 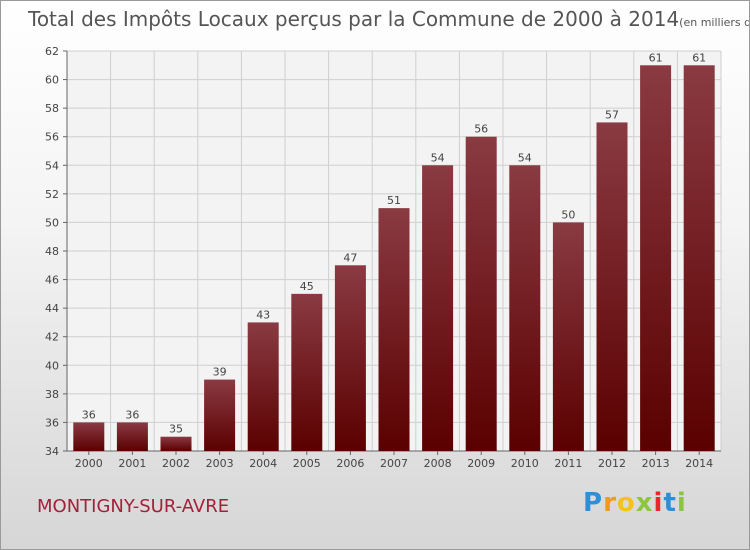 I want to click on x-tick-label: 2005, so click(x=307, y=463).